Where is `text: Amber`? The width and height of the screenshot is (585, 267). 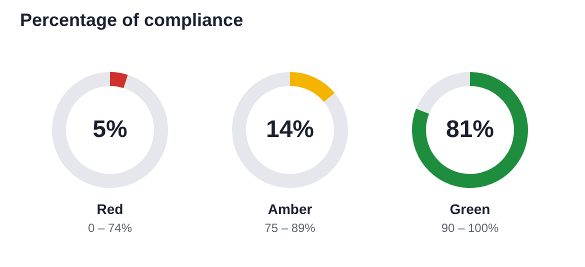
text: Amber is located at coordinates (290, 209).